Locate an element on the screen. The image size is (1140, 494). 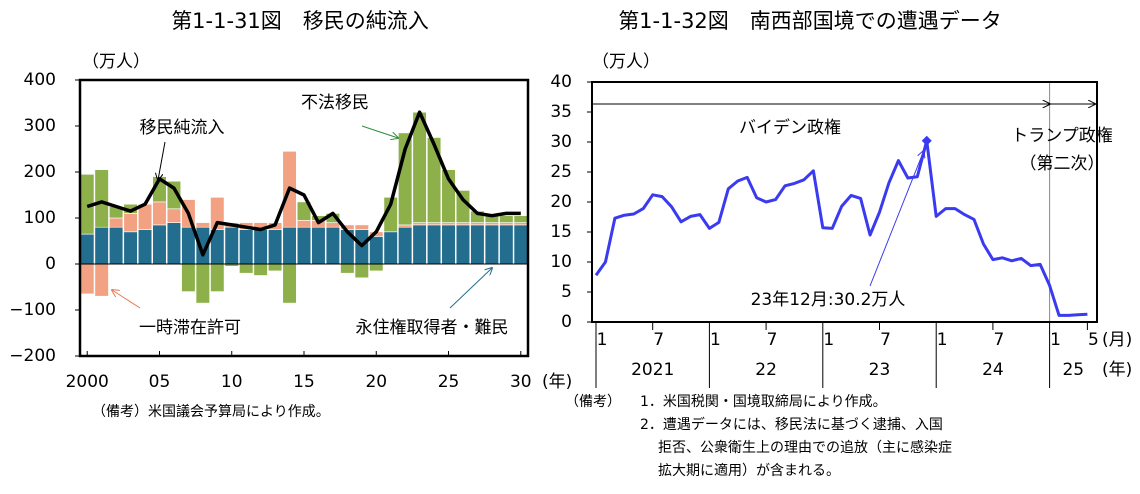
y-tick-label: 40 is located at coordinates (561, 82).